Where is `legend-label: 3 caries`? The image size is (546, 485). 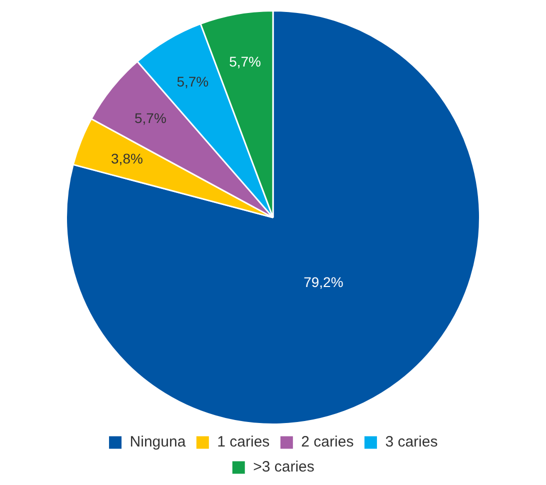
legend-label: 3 caries is located at coordinates (411, 442).